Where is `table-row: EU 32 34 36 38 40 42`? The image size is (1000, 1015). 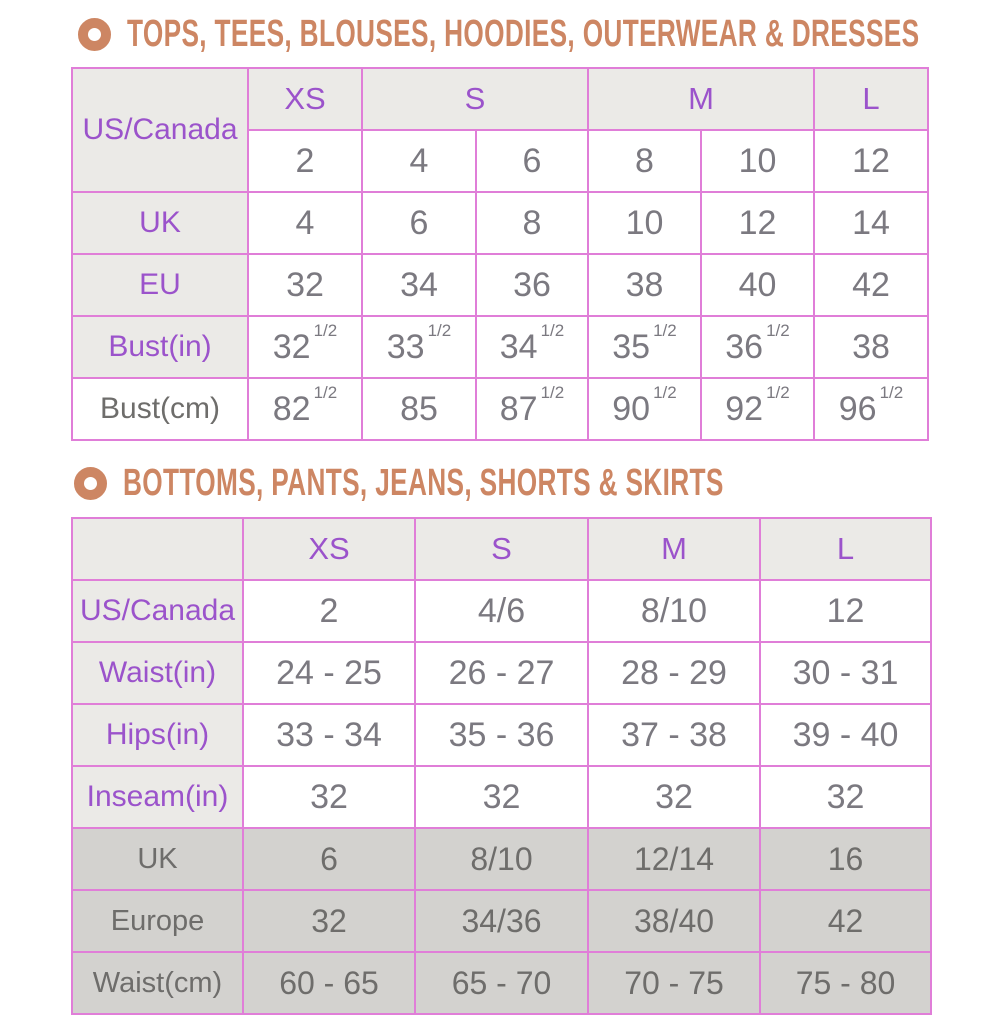 table-row: EU 32 34 36 38 40 42 is located at coordinates (500, 285).